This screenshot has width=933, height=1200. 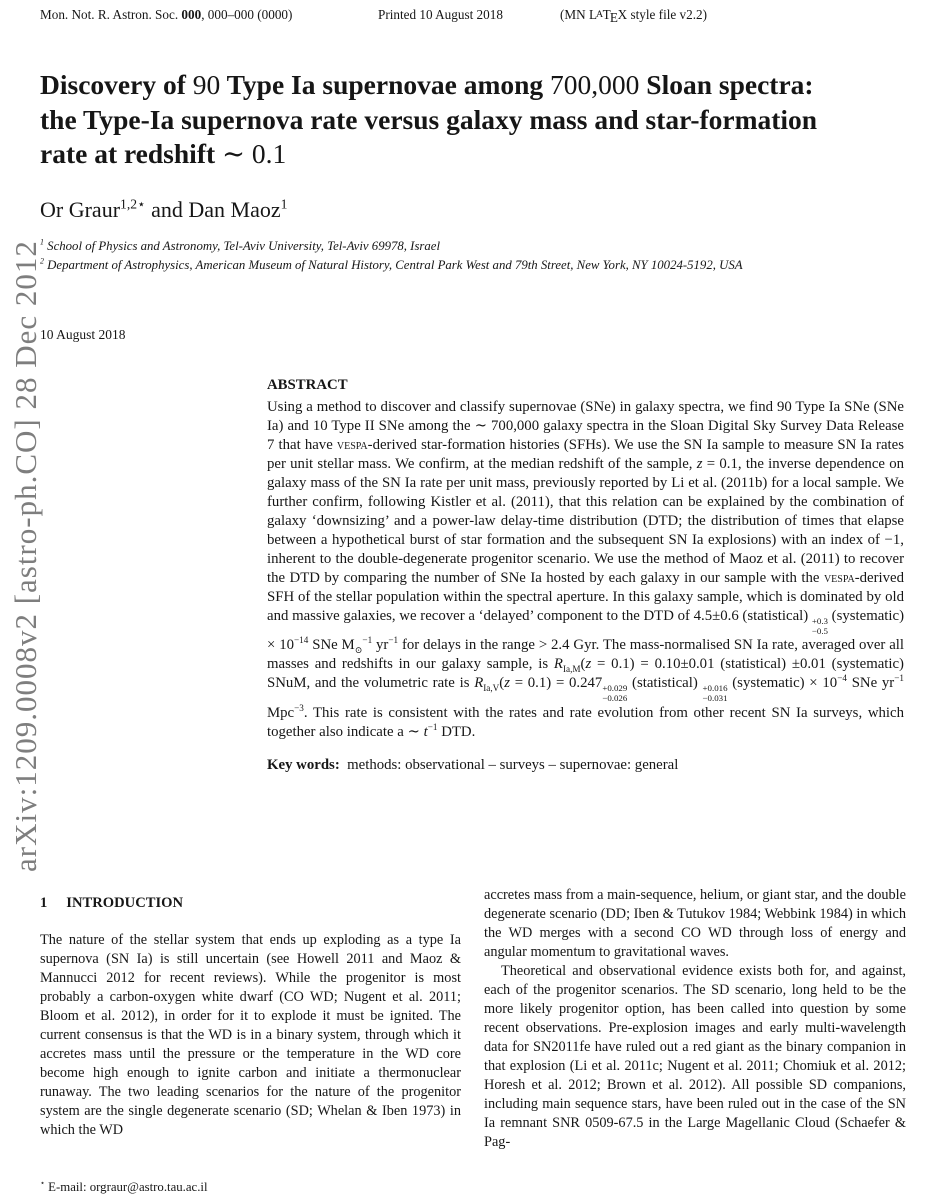 I want to click on section-number: 1, so click(x=44, y=903).